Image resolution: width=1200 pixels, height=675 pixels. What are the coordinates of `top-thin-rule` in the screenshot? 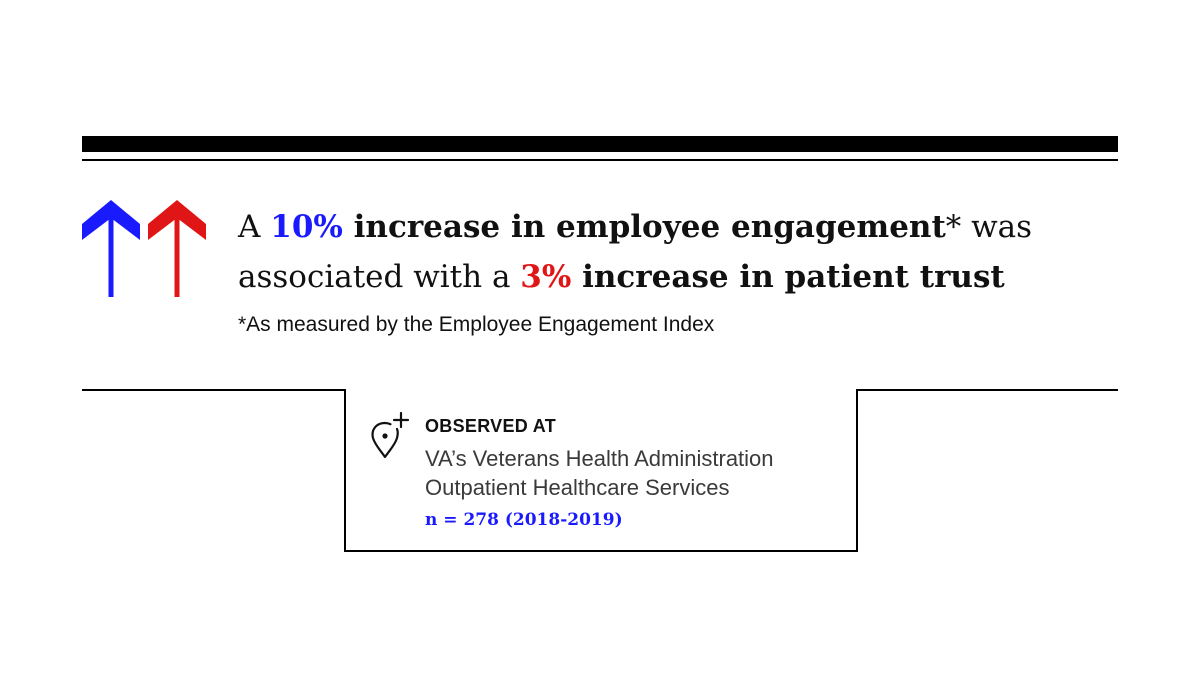 It's located at (600, 160).